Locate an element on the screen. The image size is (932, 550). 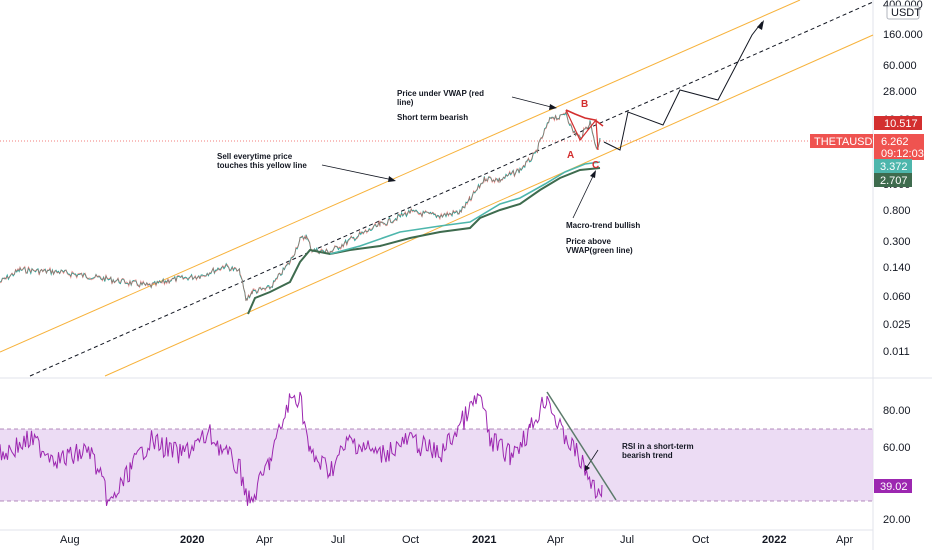
projection-arrowhead is located at coordinates (760, 25).